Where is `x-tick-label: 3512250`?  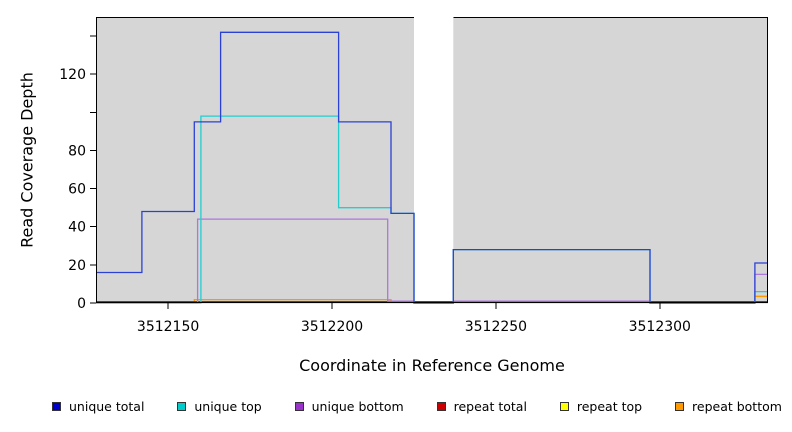
x-tick-label: 3512250 is located at coordinates (496, 327).